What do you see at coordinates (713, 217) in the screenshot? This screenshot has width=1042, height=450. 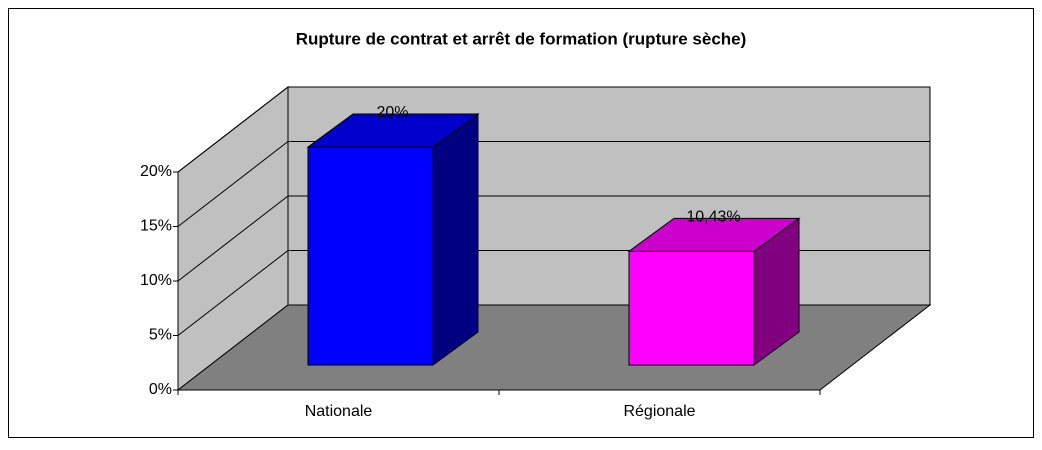 I see `data-label: 10,43%` at bounding box center [713, 217].